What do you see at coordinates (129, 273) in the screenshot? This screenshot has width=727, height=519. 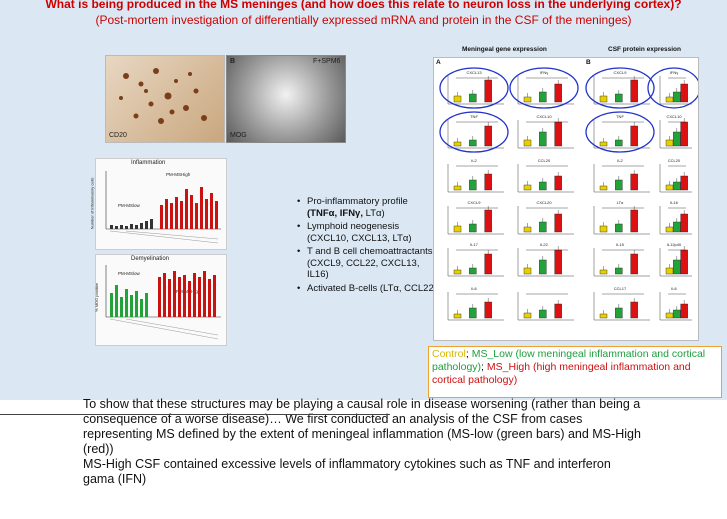 I see `demyelination-tag-low: PM-MSlow` at bounding box center [129, 273].